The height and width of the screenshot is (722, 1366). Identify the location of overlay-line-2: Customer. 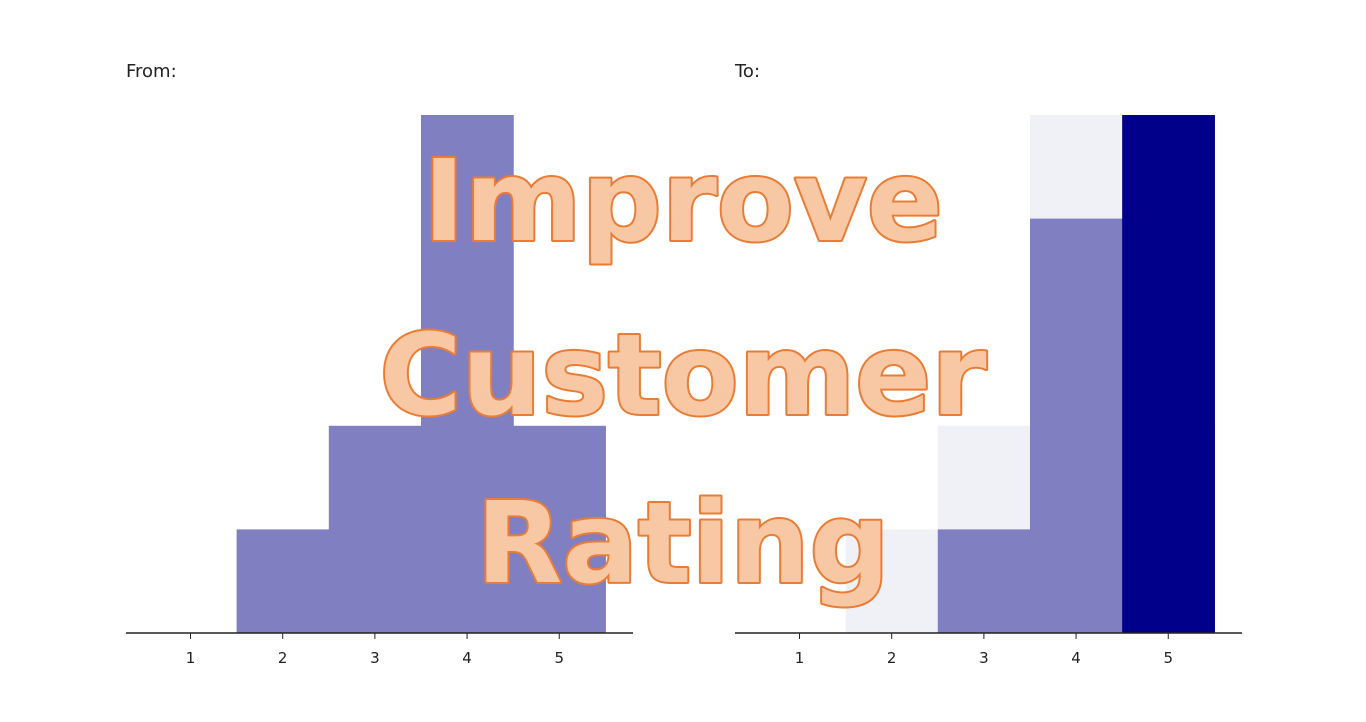
(683, 376).